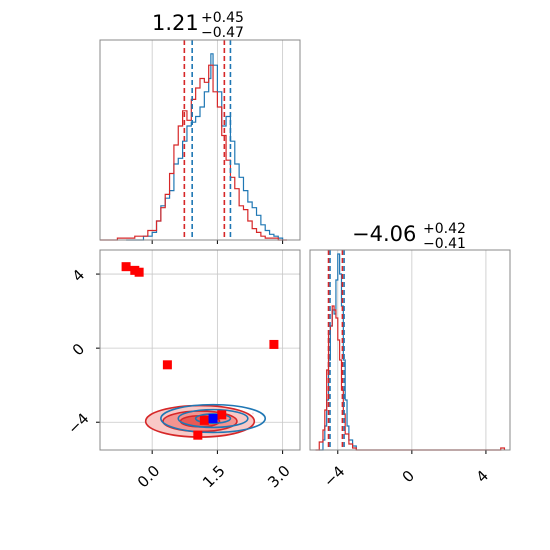 The height and width of the screenshot is (550, 550). Describe the element at coordinates (222, 33) in the screenshot. I see `hist-x-title-minus: −0.47` at that location.